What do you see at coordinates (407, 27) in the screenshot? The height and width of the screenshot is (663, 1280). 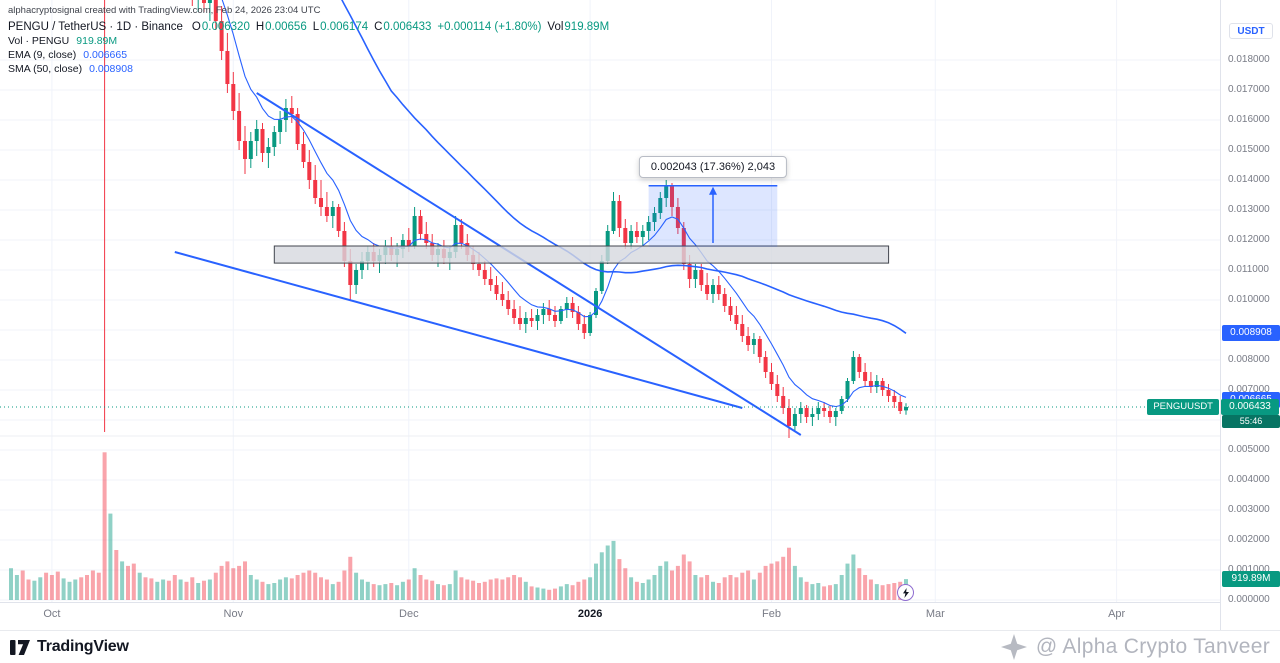 I see `close-value: 0.006433` at bounding box center [407, 27].